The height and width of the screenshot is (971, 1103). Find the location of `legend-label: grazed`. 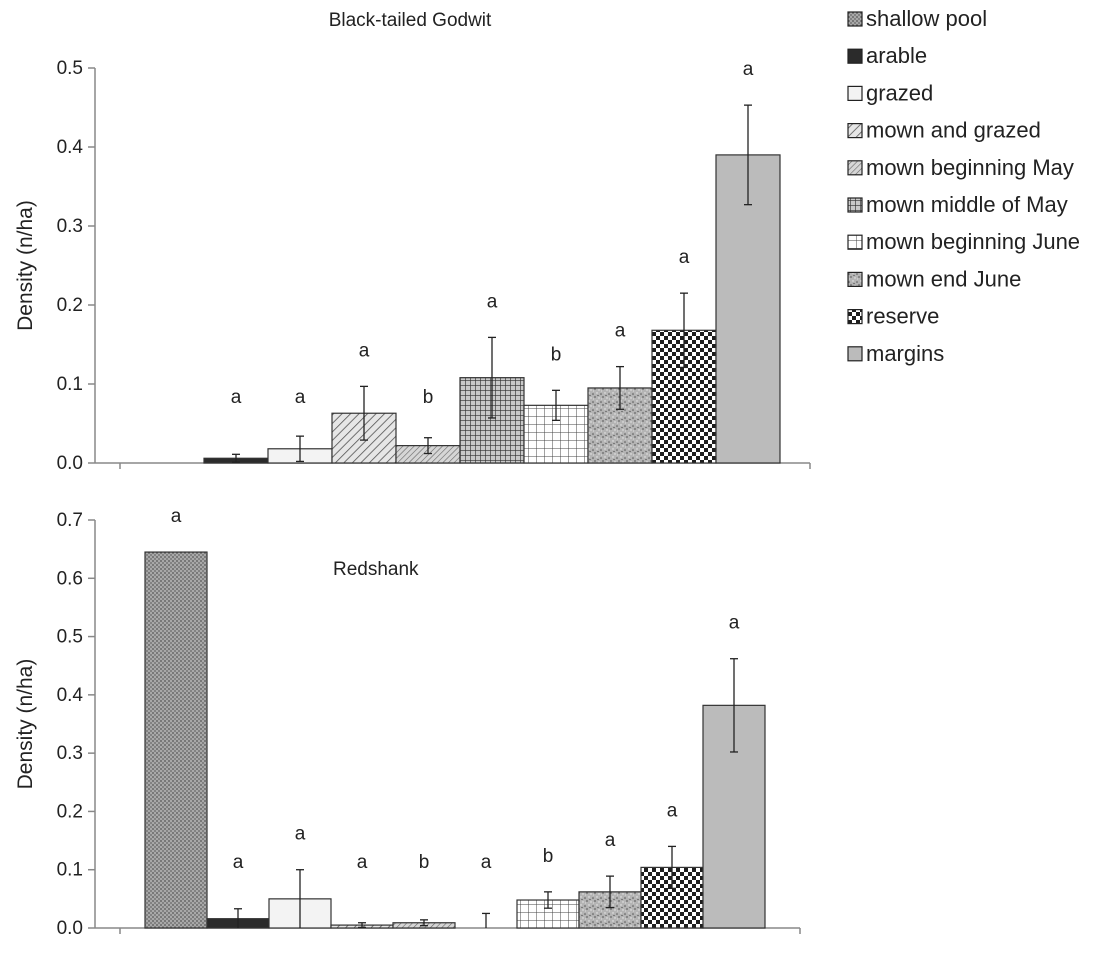

legend-label: grazed is located at coordinates (899, 92).